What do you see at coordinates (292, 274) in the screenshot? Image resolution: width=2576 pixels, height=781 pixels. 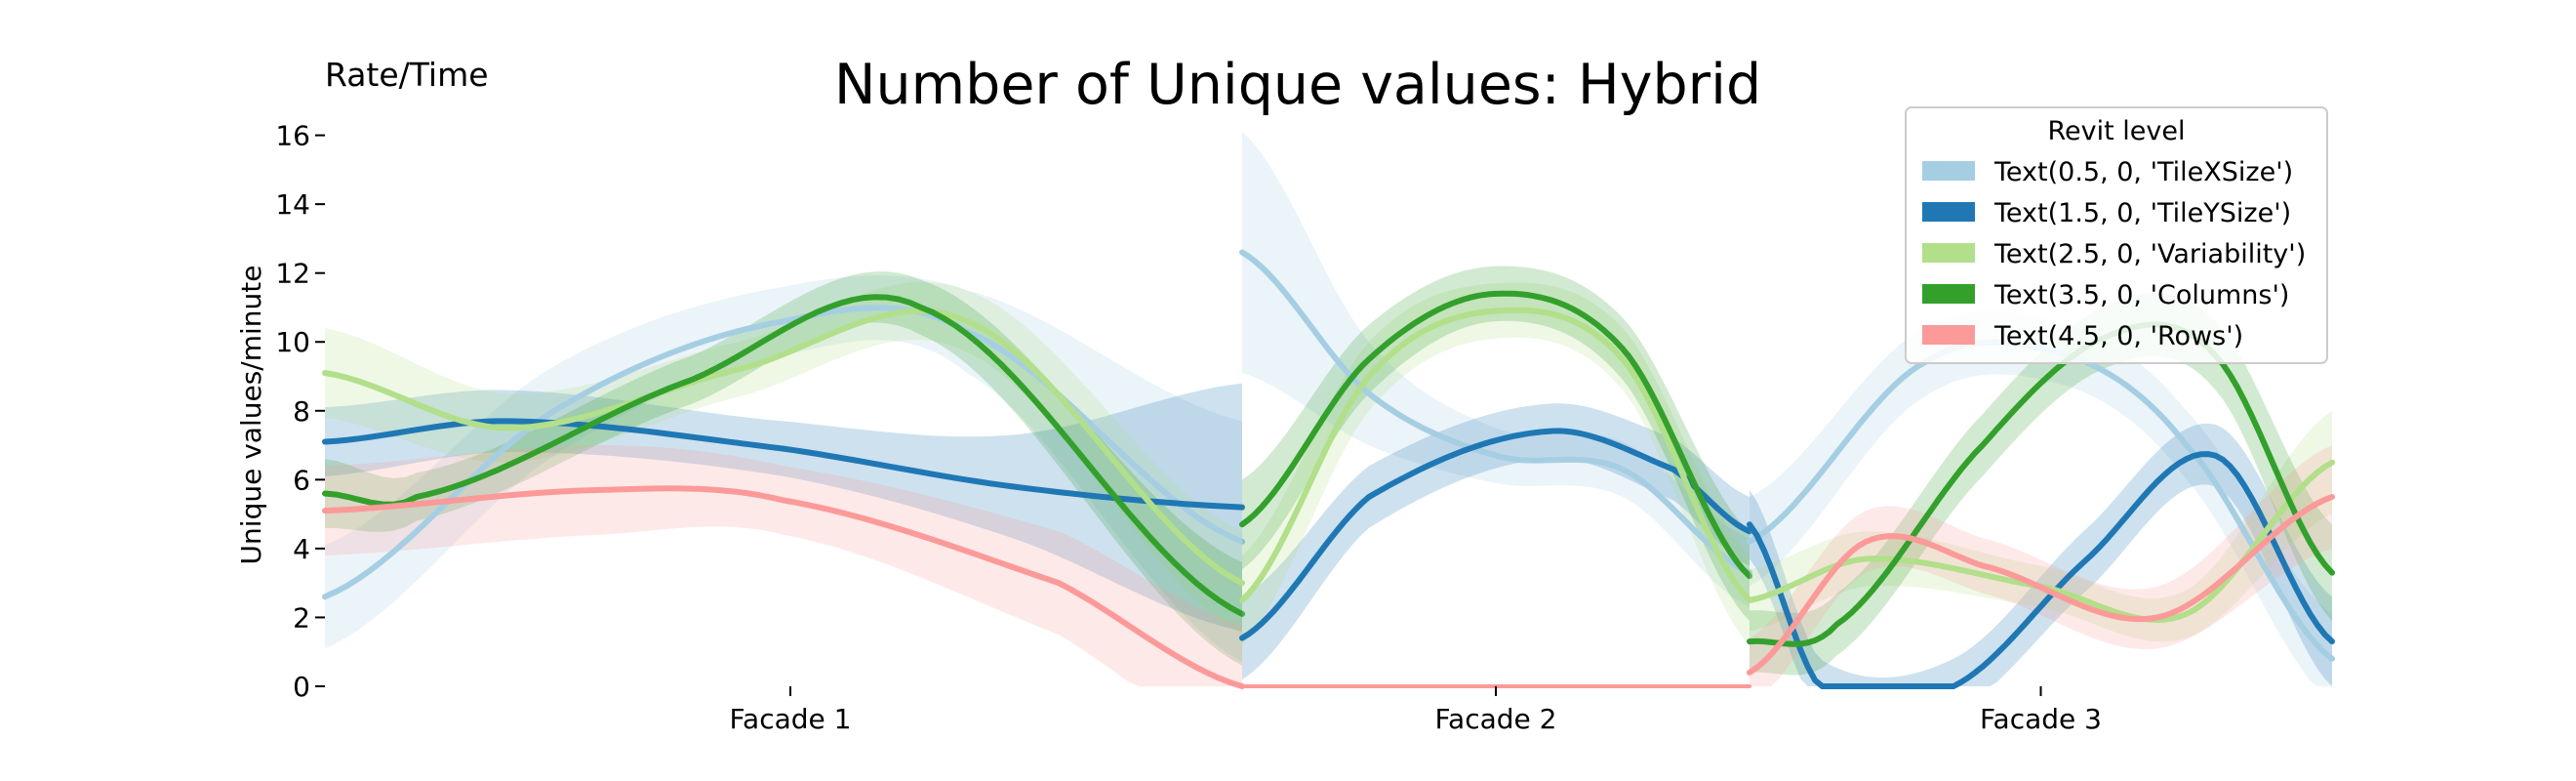 I see `y-tick-label-6: 12` at bounding box center [292, 274].